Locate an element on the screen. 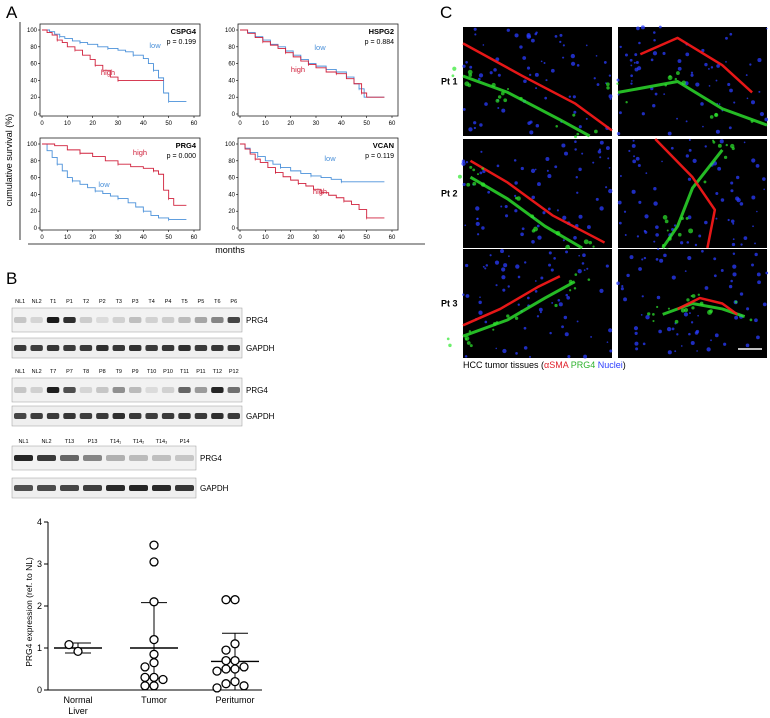 The image size is (770, 718). km-xtick-label: 10 is located at coordinates (67, 124).